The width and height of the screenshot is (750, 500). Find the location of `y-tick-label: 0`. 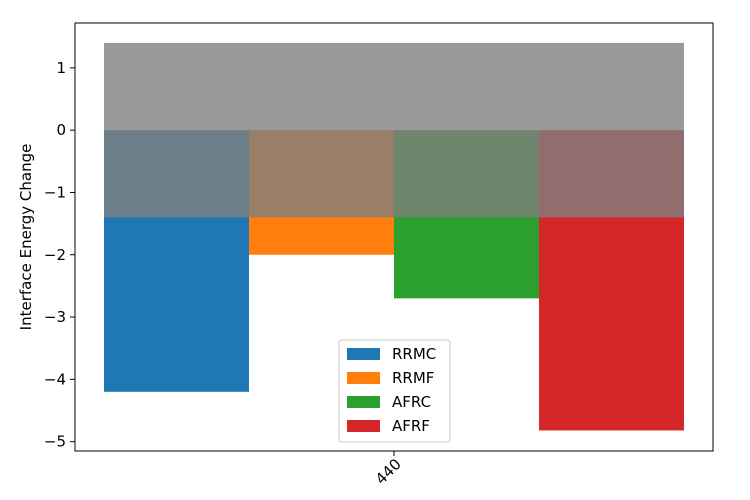

y-tick-label: 0 is located at coordinates (61, 130).